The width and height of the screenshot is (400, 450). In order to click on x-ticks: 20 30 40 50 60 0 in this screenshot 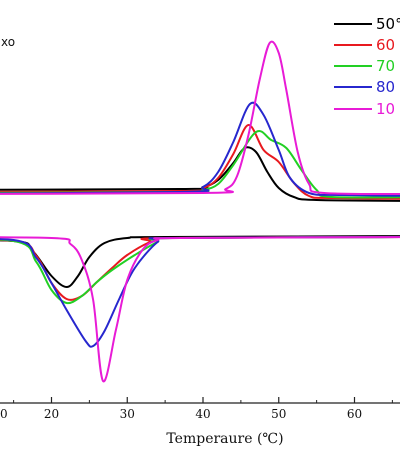, I will do `click(196, 409)`.